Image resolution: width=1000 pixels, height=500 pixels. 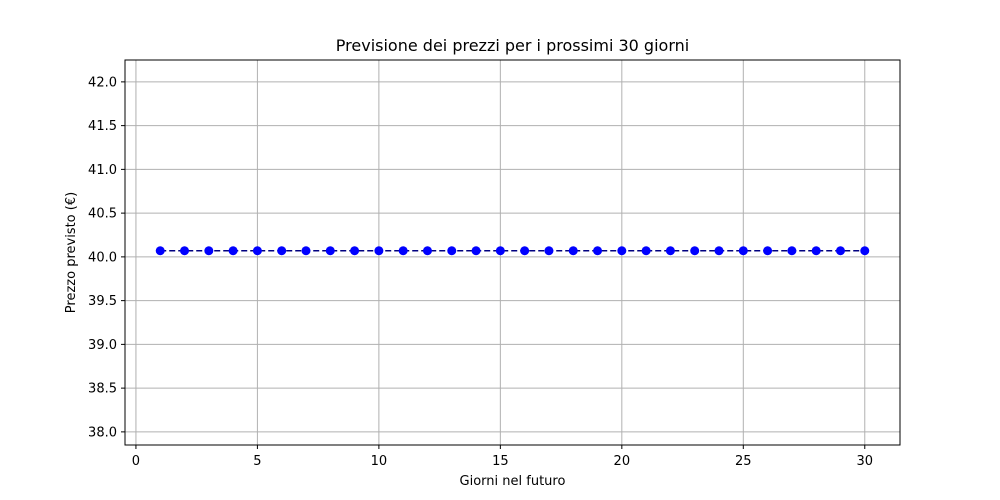 I want to click on y-tick-label: 39.5, so click(x=102, y=301).